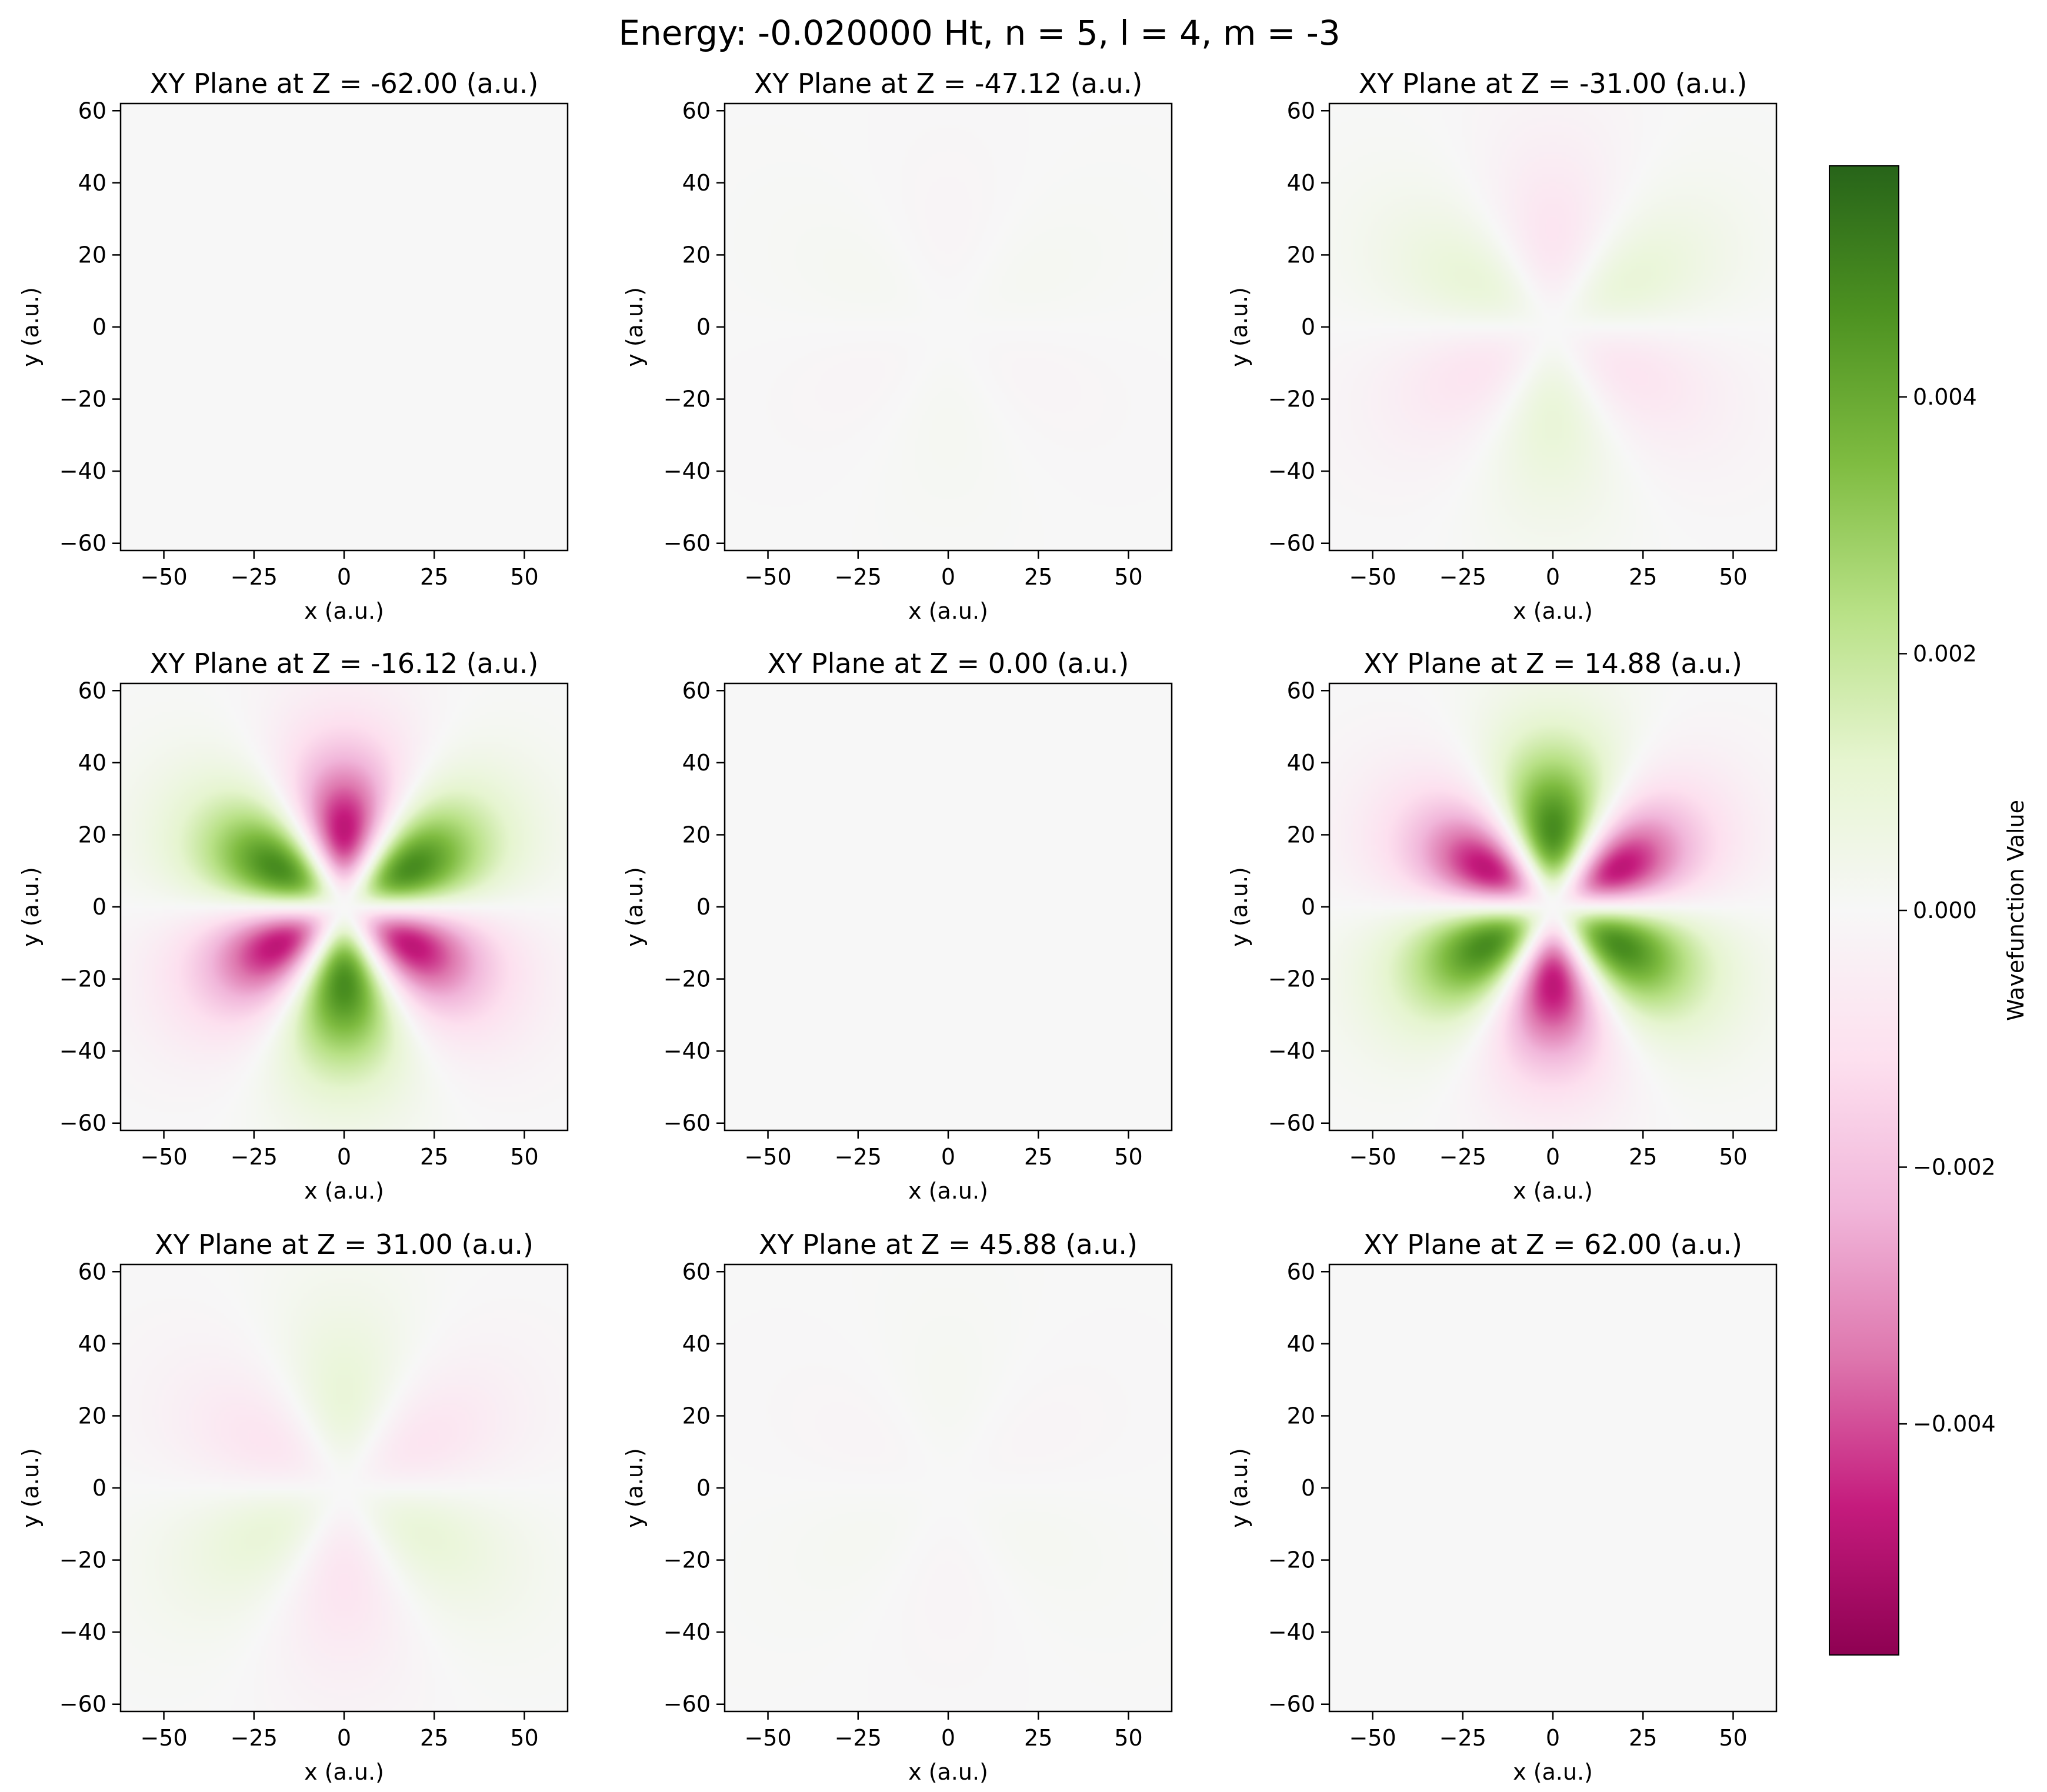 The width and height of the screenshot is (2047, 1792). I want to click on colorbar-gradient, so click(1864, 910).